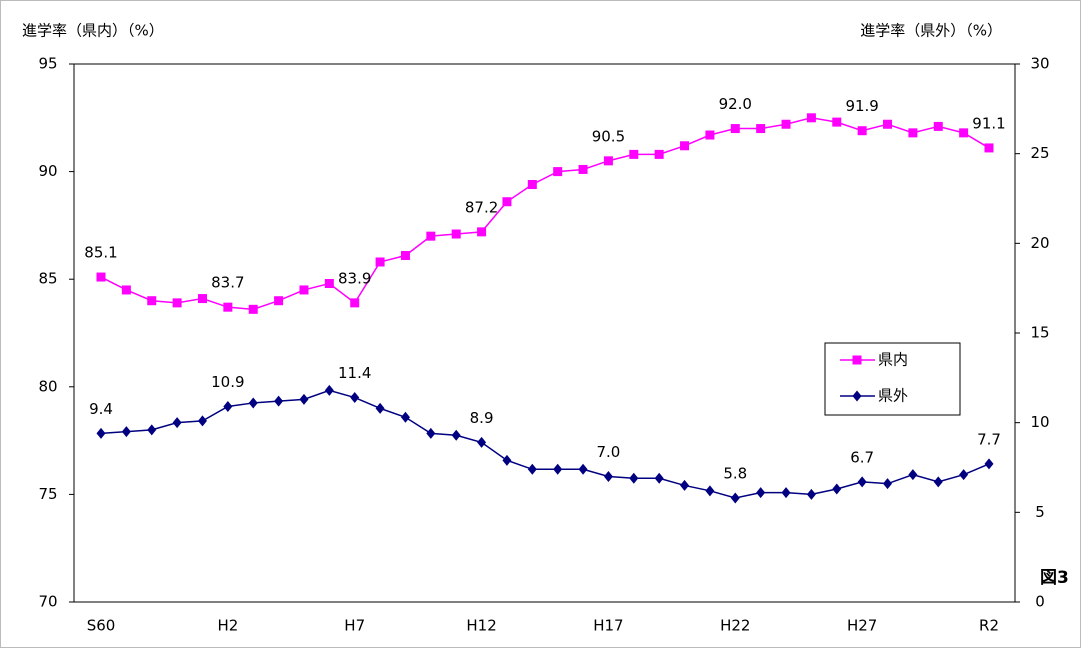 This screenshot has height=648, width=1081. I want to click on legend-box, so click(892, 379).